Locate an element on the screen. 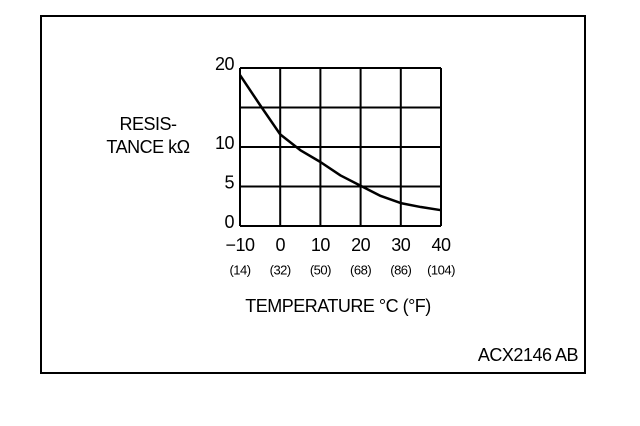  y-tick-label: 5 is located at coordinates (229, 182).